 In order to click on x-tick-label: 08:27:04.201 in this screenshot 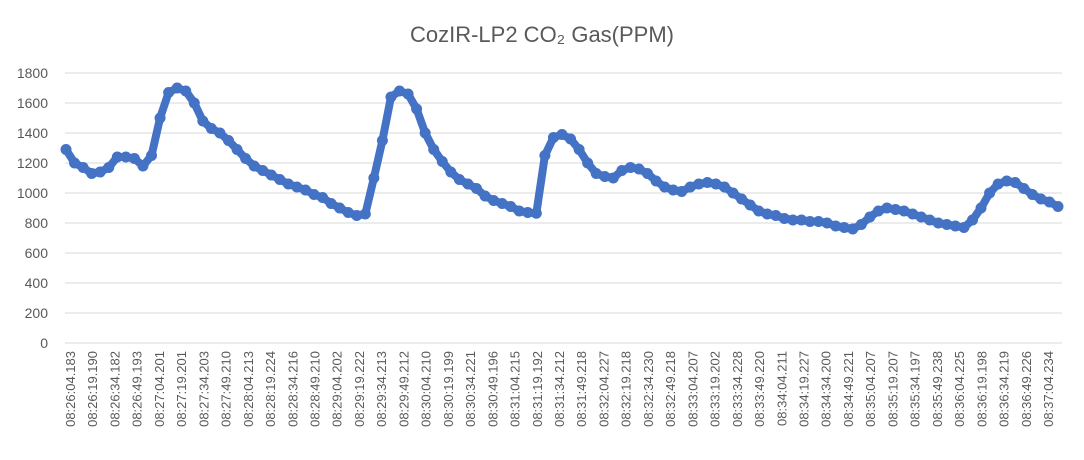, I will do `click(159, 389)`.